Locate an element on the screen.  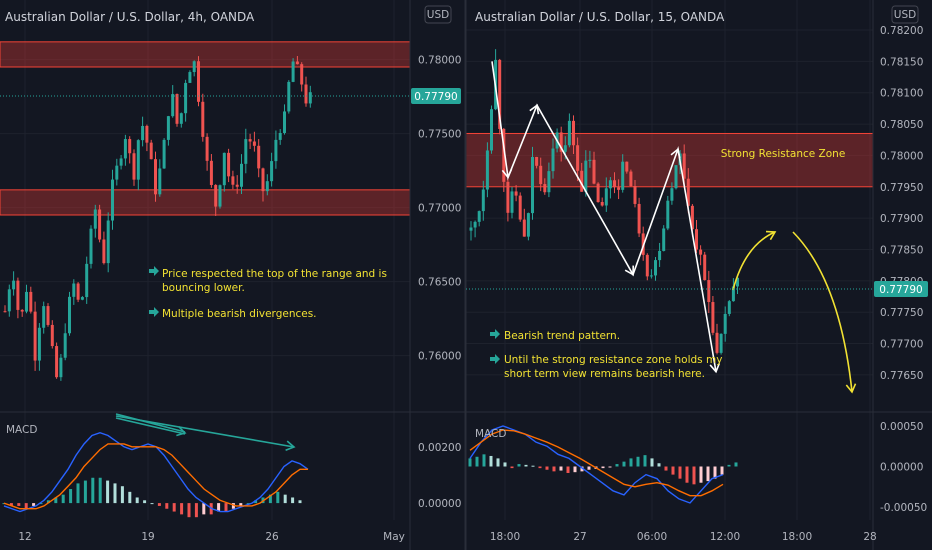
signal-line is located at coordinates (155, 476).